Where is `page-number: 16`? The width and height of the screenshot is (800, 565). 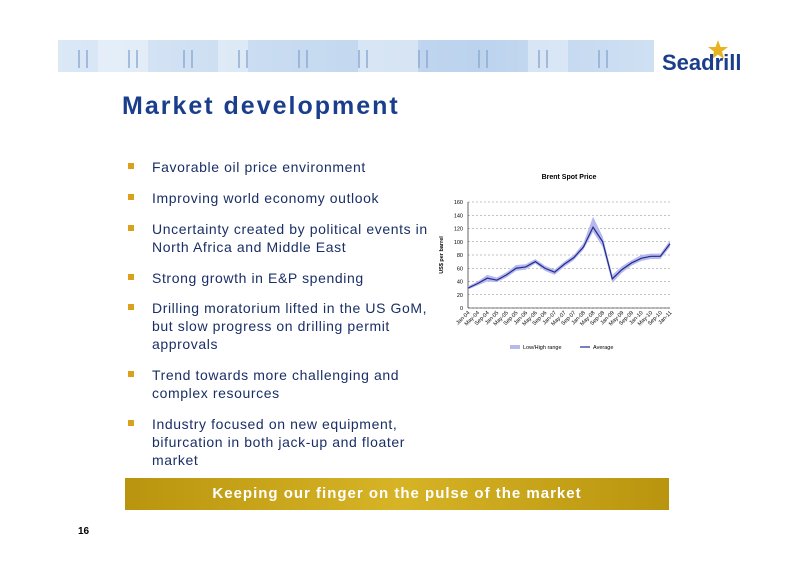
page-number: 16 is located at coordinates (84, 531).